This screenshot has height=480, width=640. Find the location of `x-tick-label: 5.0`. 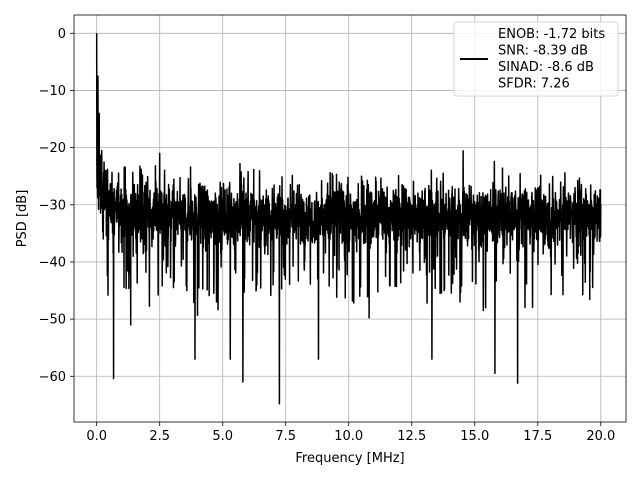

x-tick-label: 5.0 is located at coordinates (222, 436).